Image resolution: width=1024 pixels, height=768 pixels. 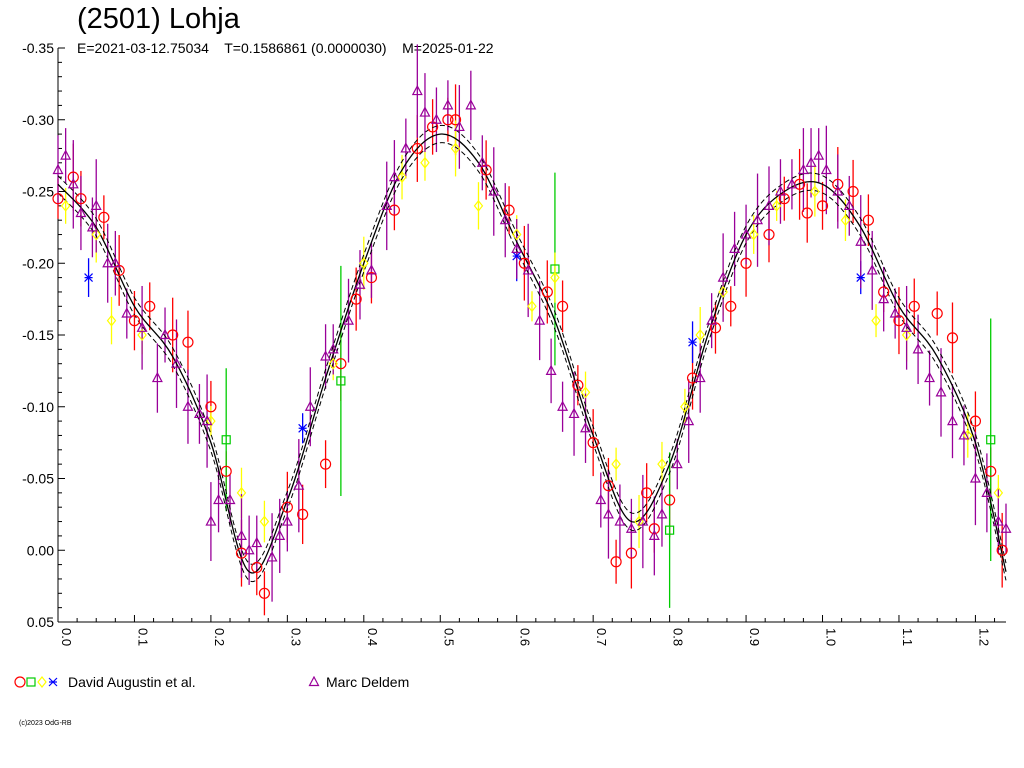 What do you see at coordinates (38, 335) in the screenshot?
I see `y-tick-label: -0.15` at bounding box center [38, 335].